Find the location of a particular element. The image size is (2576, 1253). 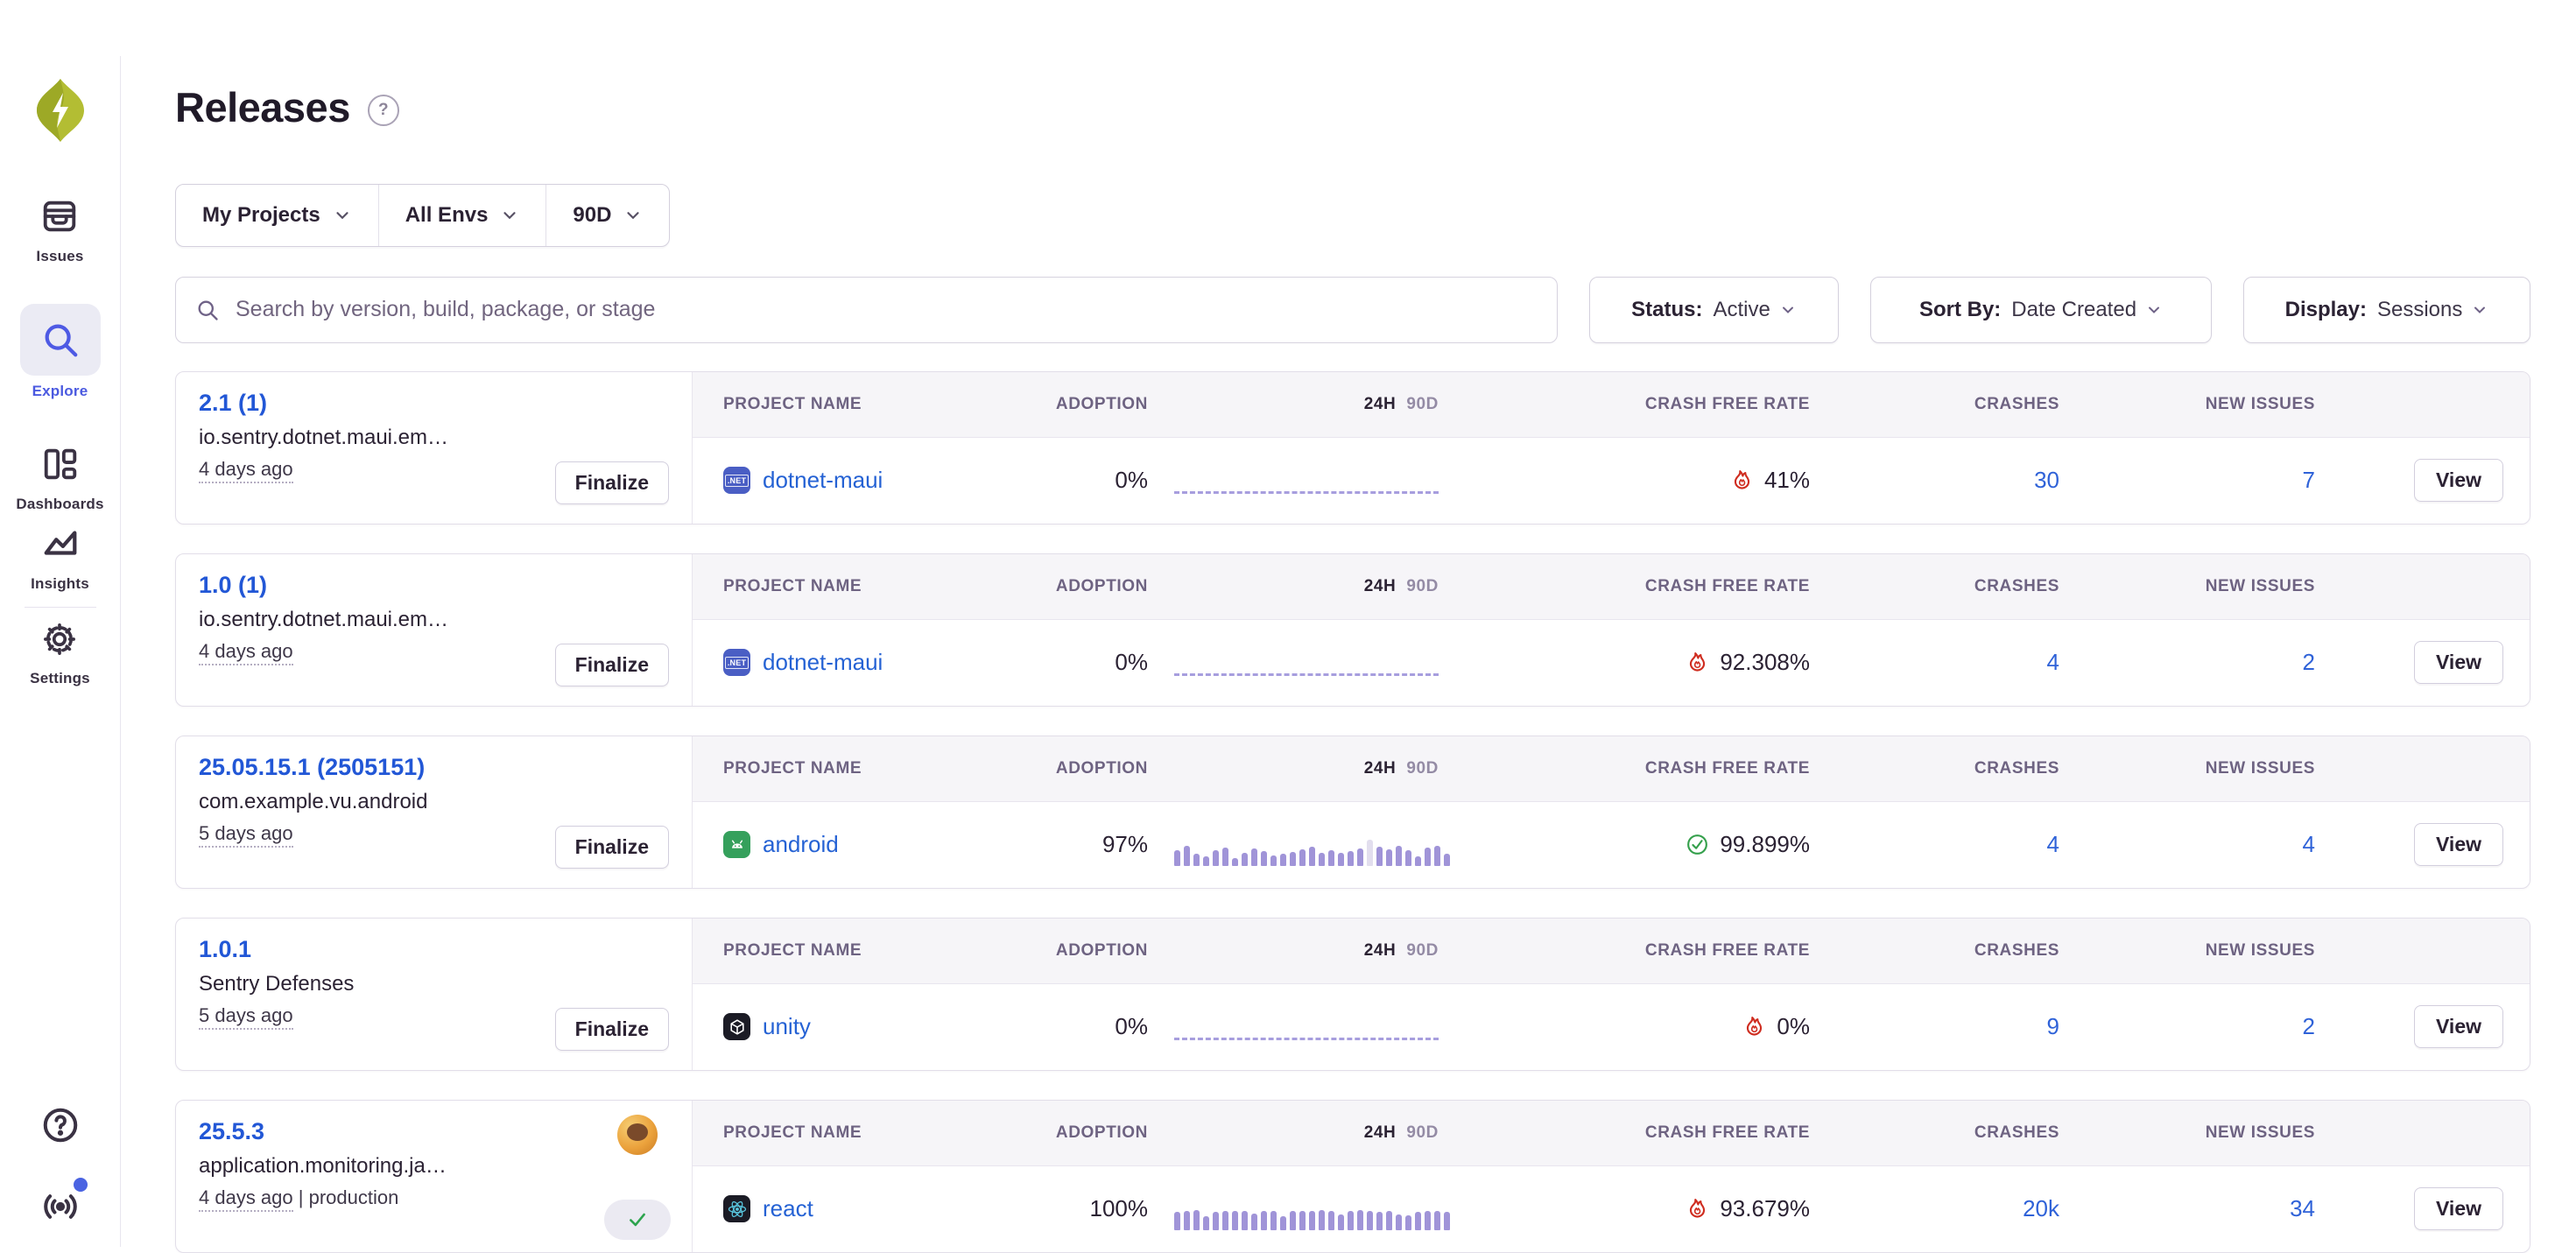

crashes-count-link: 30 is located at coordinates (2046, 480).